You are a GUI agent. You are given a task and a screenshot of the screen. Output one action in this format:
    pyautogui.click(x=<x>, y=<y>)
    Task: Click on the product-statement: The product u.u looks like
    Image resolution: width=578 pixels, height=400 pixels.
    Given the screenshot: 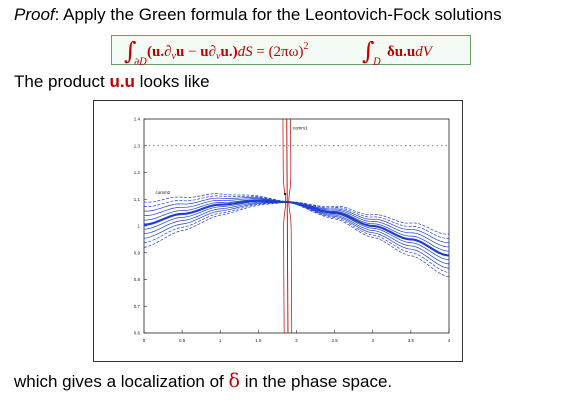 What is the action you would take?
    pyautogui.click(x=112, y=82)
    